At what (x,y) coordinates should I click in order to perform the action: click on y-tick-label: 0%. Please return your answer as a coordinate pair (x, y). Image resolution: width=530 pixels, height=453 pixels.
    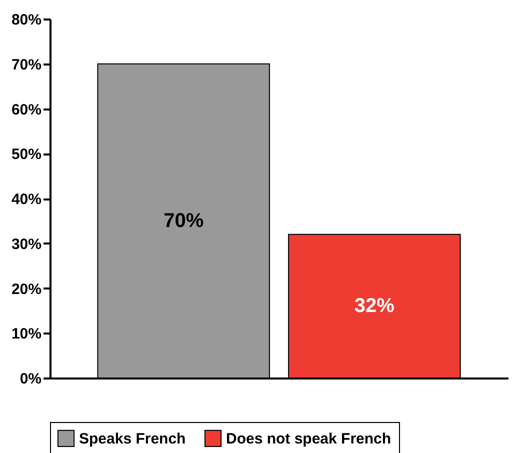
    Looking at the image, I should click on (31, 379).